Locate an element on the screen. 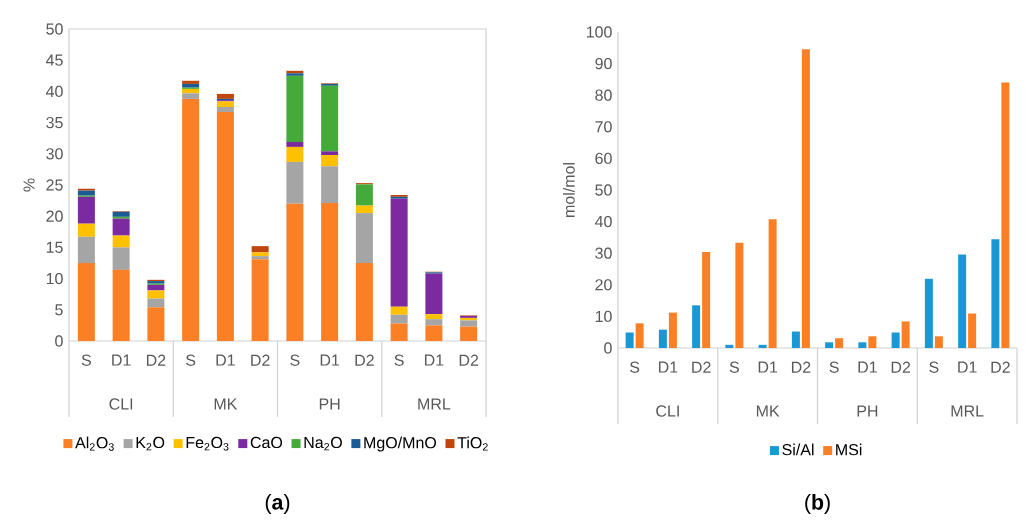  y-tick-label: 15 is located at coordinates (54, 247).